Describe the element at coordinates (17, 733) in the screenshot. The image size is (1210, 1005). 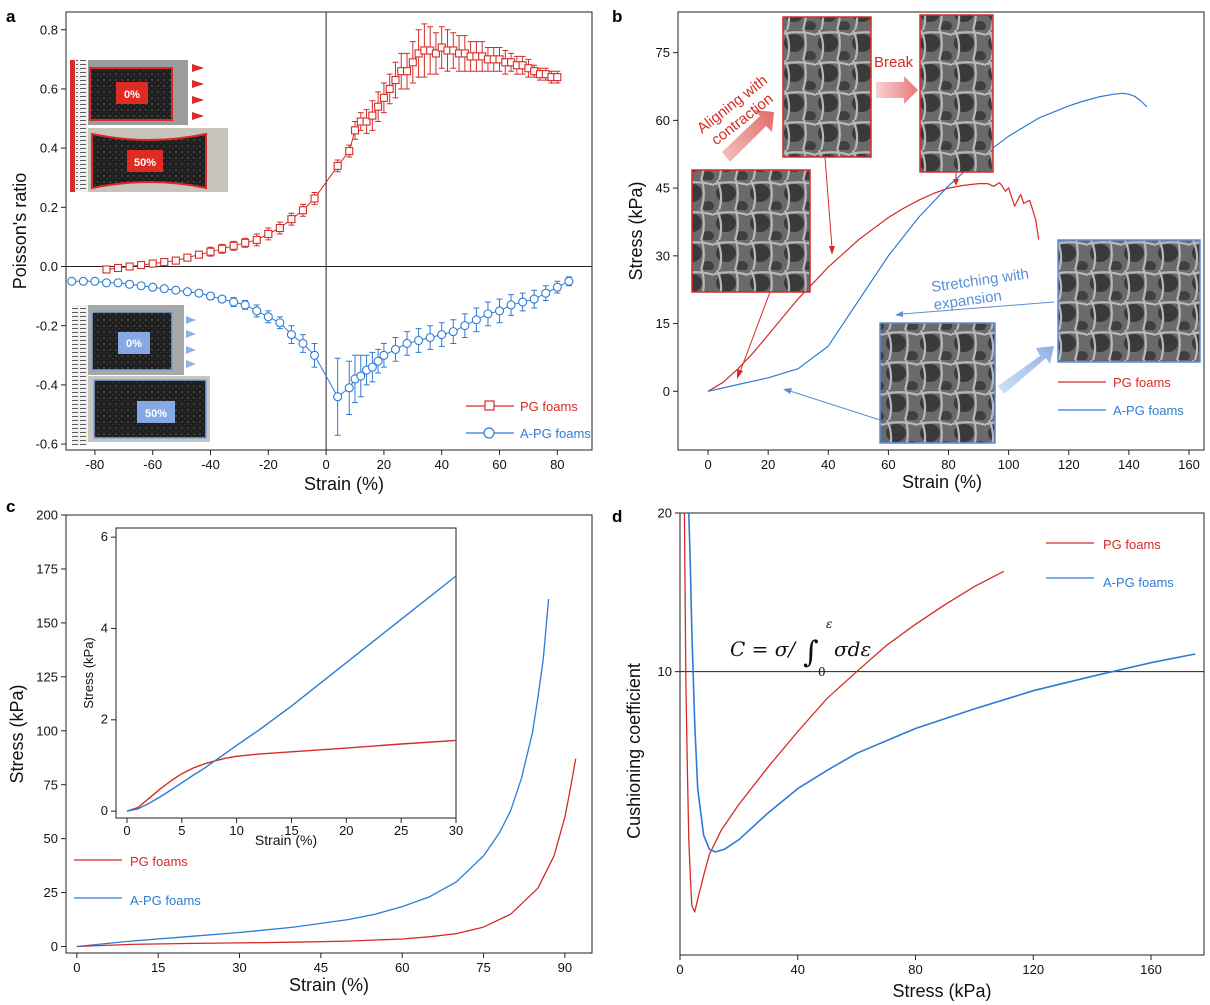
I see `panel-c-ylabel: Stress (kPa)` at that location.